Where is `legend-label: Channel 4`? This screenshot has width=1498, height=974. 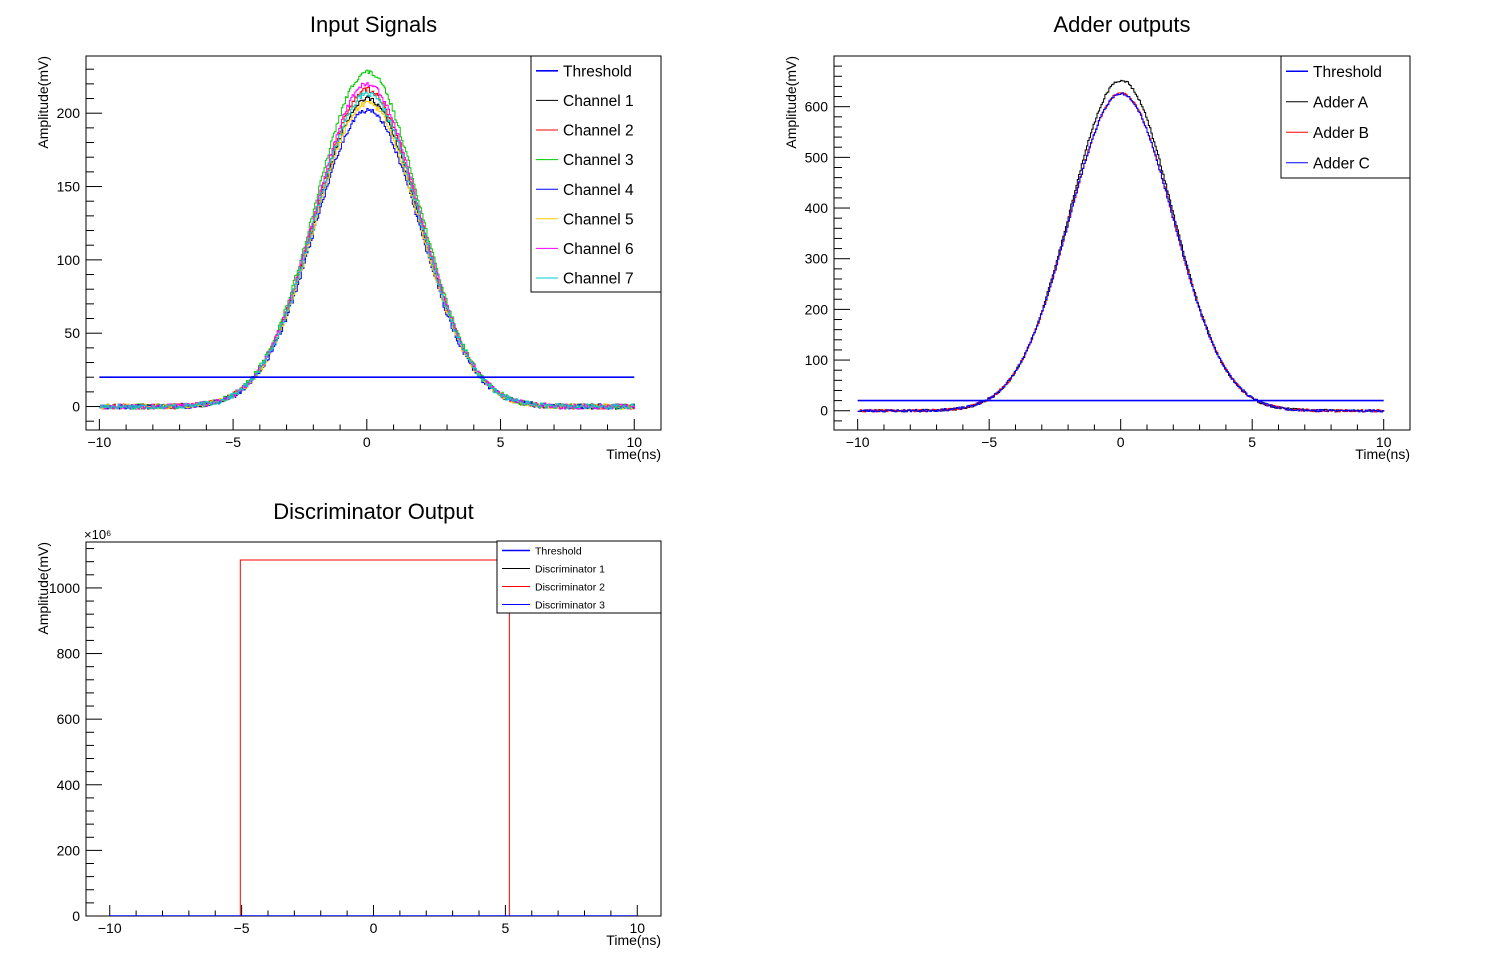 legend-label: Channel 4 is located at coordinates (598, 190).